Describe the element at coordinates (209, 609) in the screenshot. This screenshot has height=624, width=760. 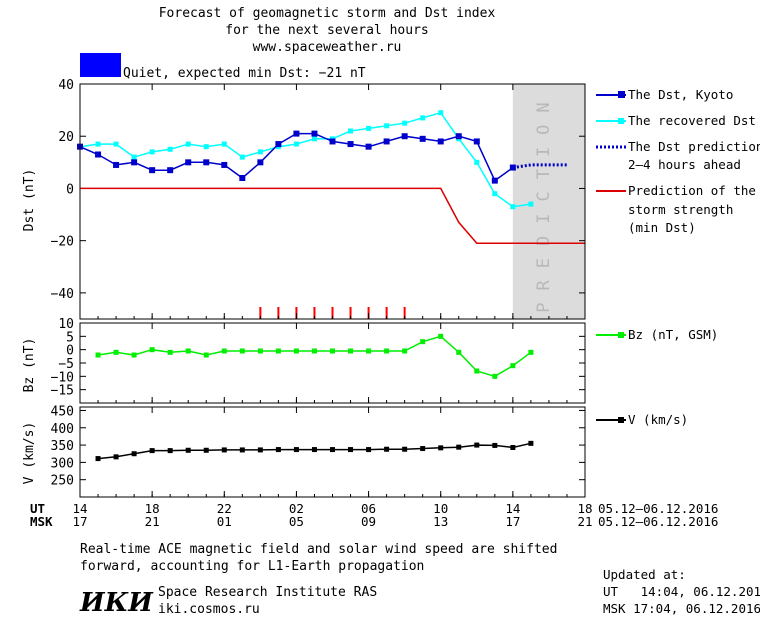
I see `institute-site: iki.cosmos.ru` at that location.